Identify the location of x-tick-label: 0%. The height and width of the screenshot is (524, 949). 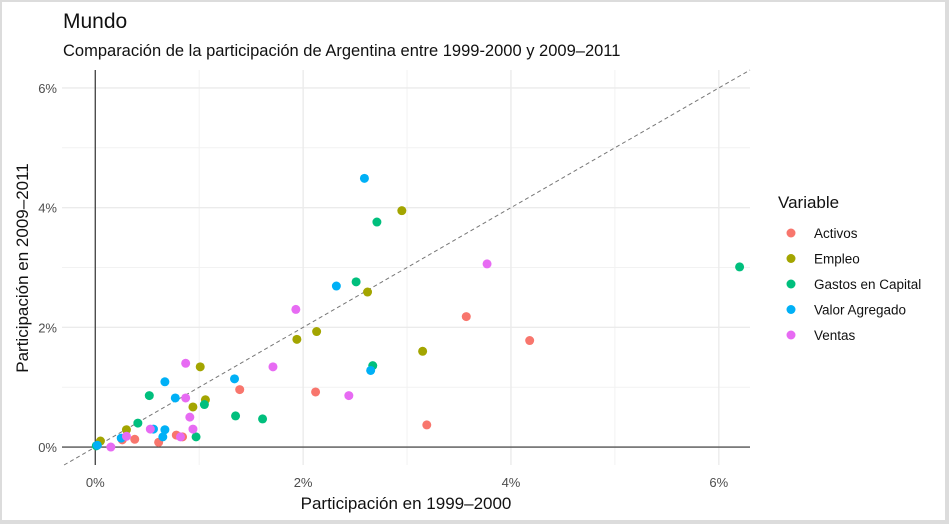
(95, 482).